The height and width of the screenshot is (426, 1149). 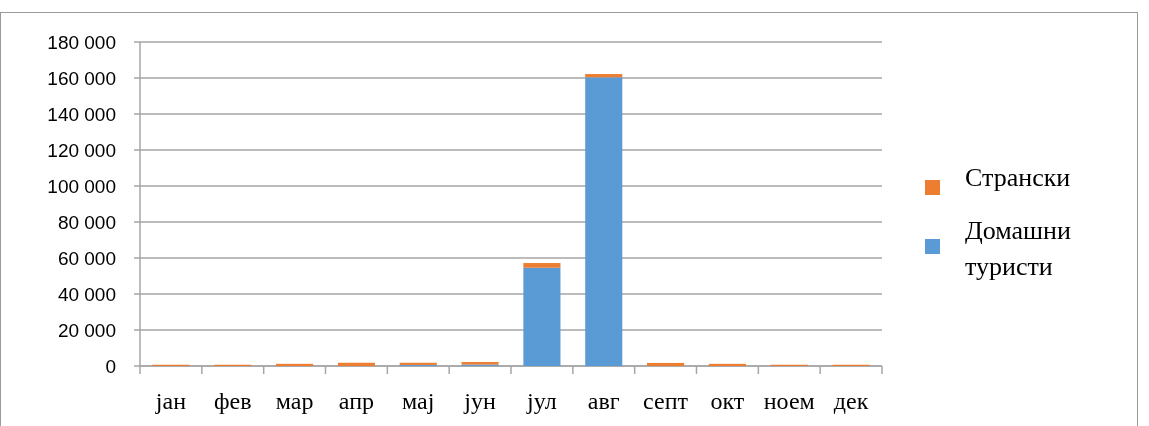 What do you see at coordinates (1018, 248) in the screenshot?
I see `legend-label: Домашни туристи` at bounding box center [1018, 248].